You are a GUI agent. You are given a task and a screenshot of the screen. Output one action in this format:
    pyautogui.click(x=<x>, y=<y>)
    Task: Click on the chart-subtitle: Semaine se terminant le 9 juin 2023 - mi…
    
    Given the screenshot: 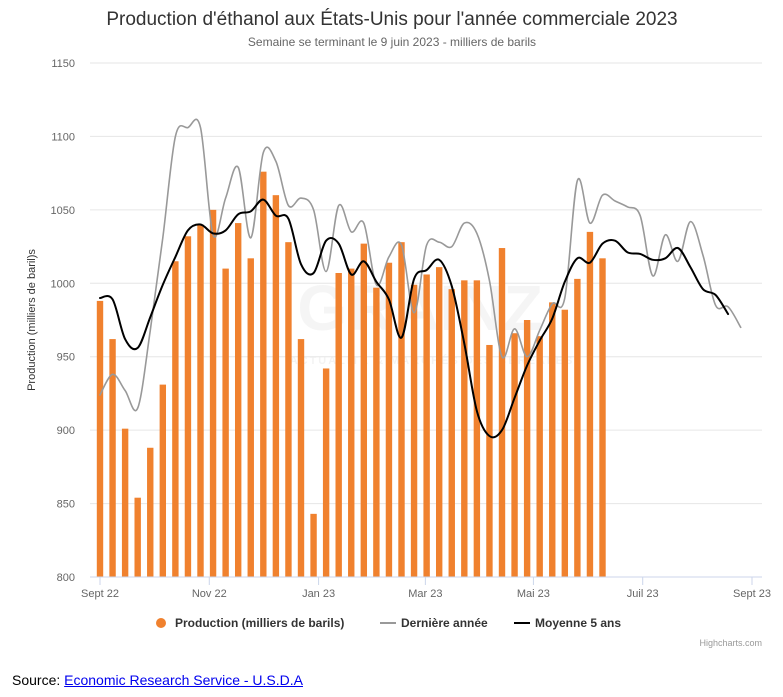 What is the action you would take?
    pyautogui.click(x=392, y=42)
    